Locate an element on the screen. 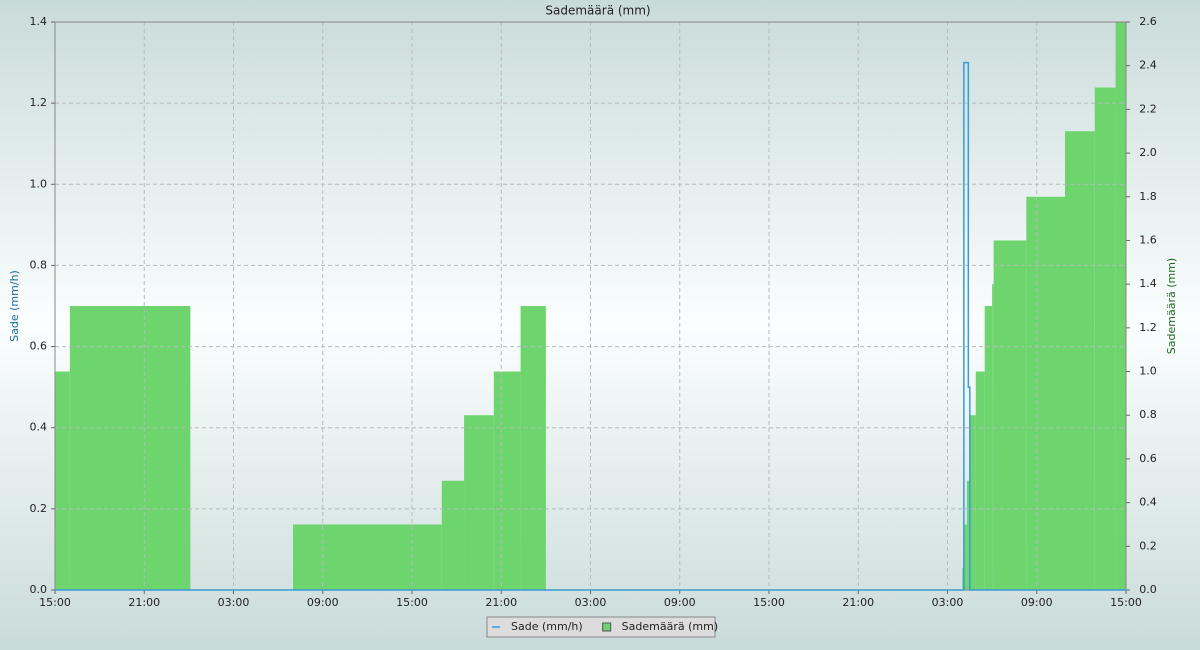  y-tick-label: 1.0 is located at coordinates (39, 183).